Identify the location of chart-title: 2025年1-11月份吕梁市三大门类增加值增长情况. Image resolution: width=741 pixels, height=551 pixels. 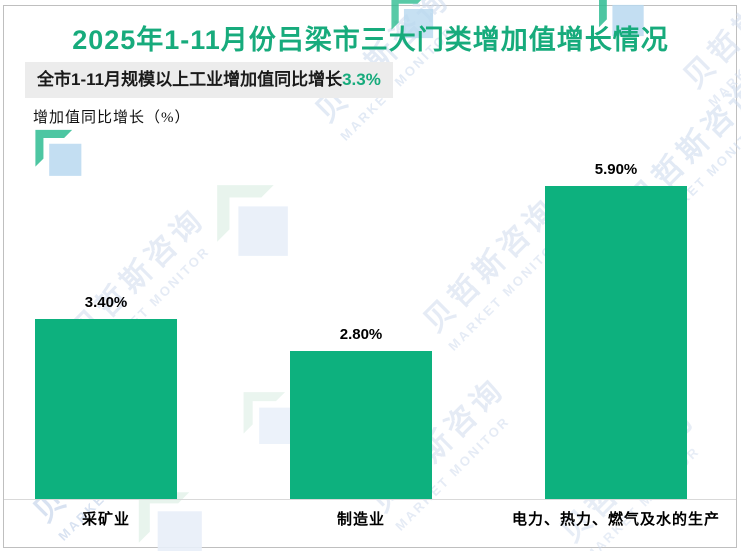
(370, 40).